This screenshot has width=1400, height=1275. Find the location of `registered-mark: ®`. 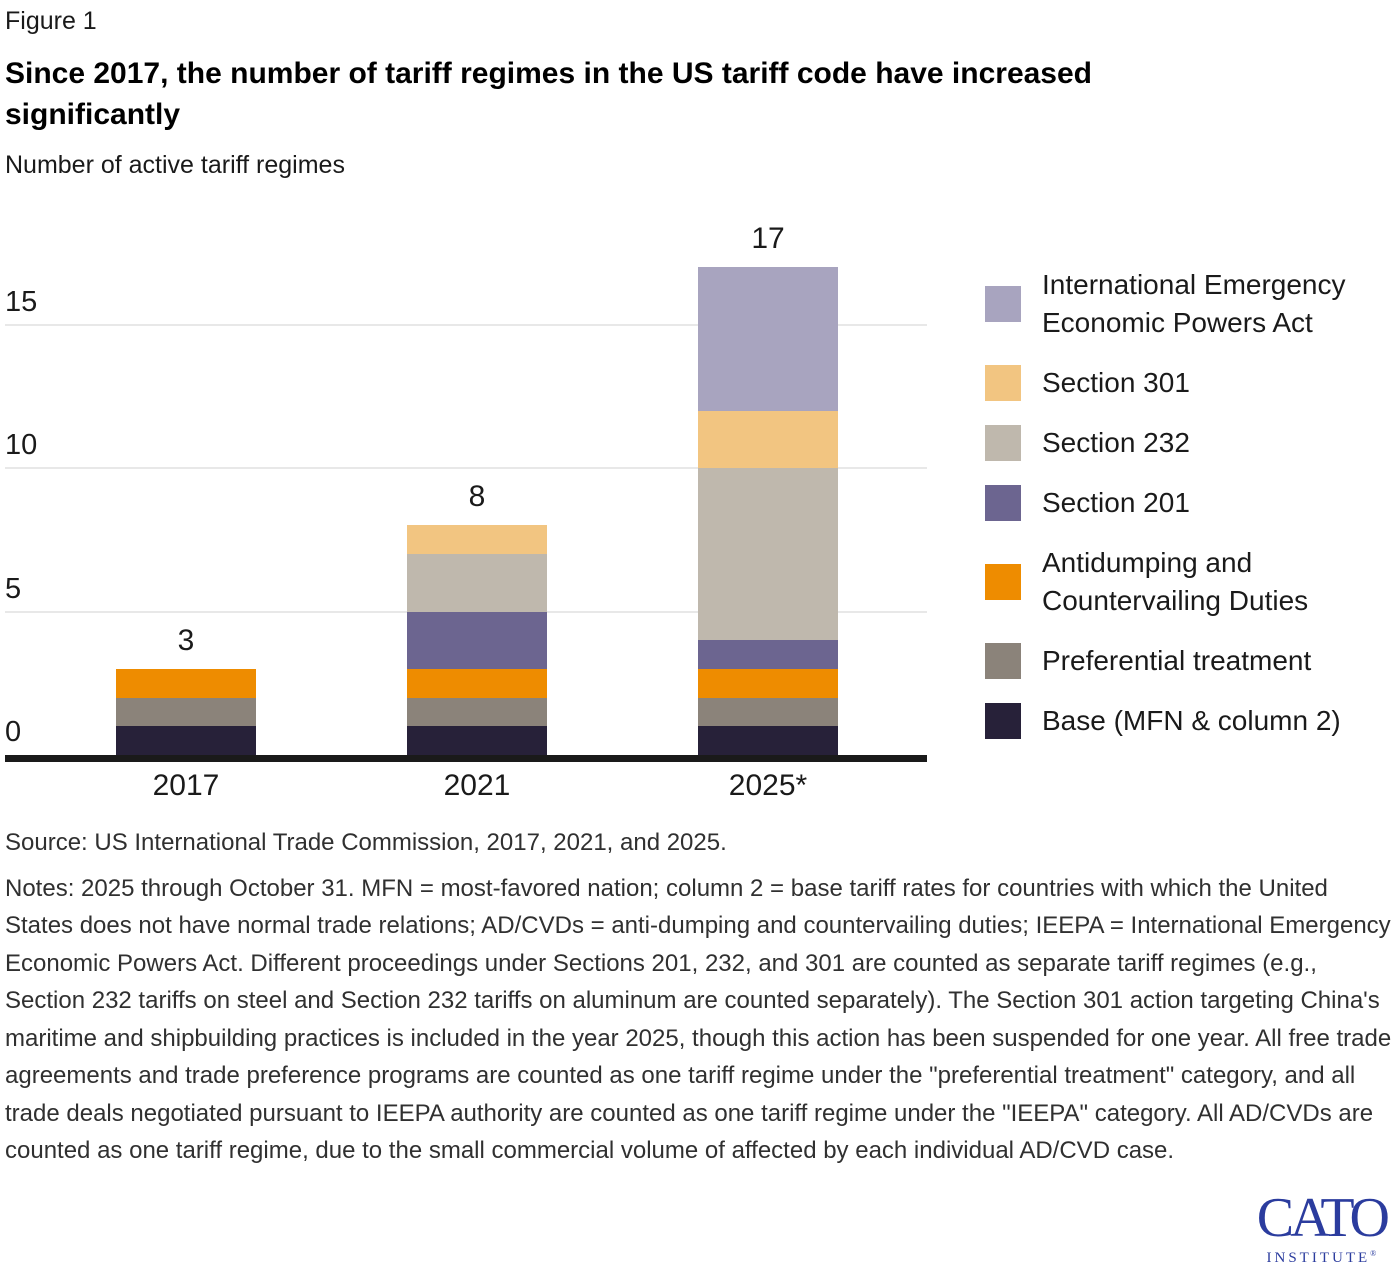

registered-mark: ® is located at coordinates (1373, 1253).